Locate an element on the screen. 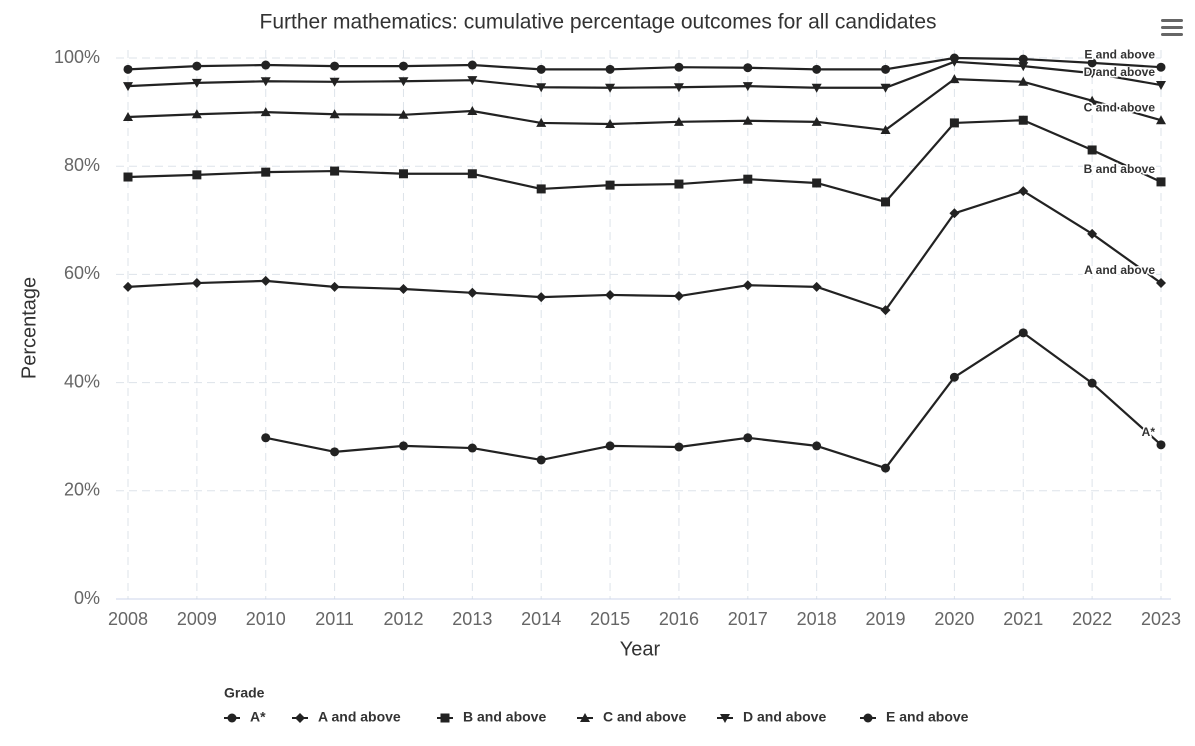 Image resolution: width=1195 pixels, height=746 pixels. series-end-label: C and above is located at coordinates (1120, 107).